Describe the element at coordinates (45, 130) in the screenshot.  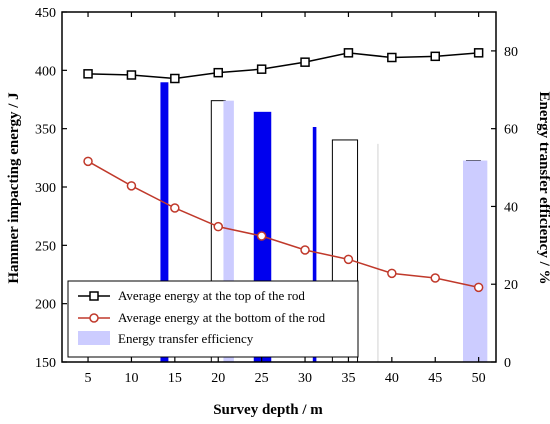
I see `yl-tick-label-4: 350` at that location.